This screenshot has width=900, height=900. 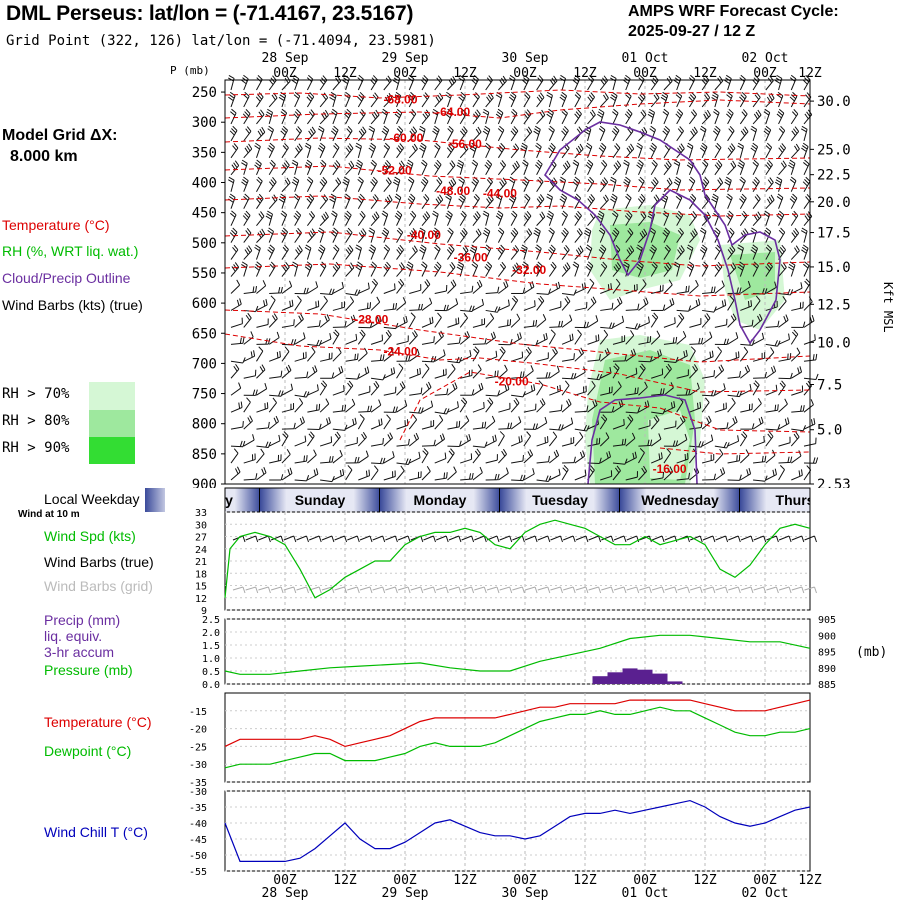 What do you see at coordinates (395, 170) in the screenshot?
I see `temperature-contour-label: -52.00` at bounding box center [395, 170].